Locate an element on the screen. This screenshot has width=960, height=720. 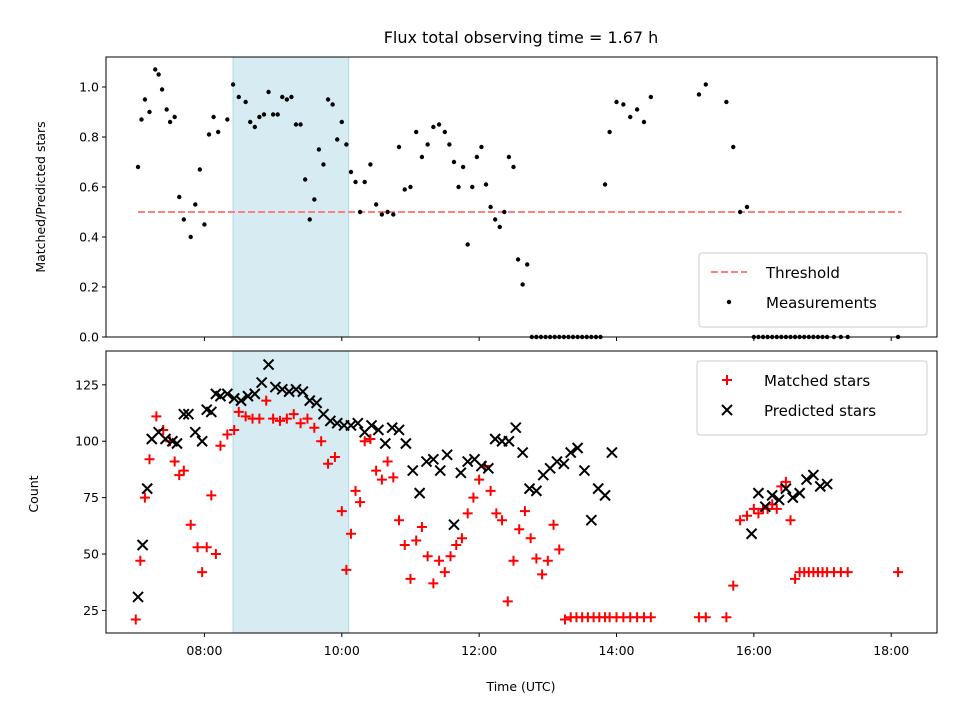
legend-label: Threshold is located at coordinates (802, 273).